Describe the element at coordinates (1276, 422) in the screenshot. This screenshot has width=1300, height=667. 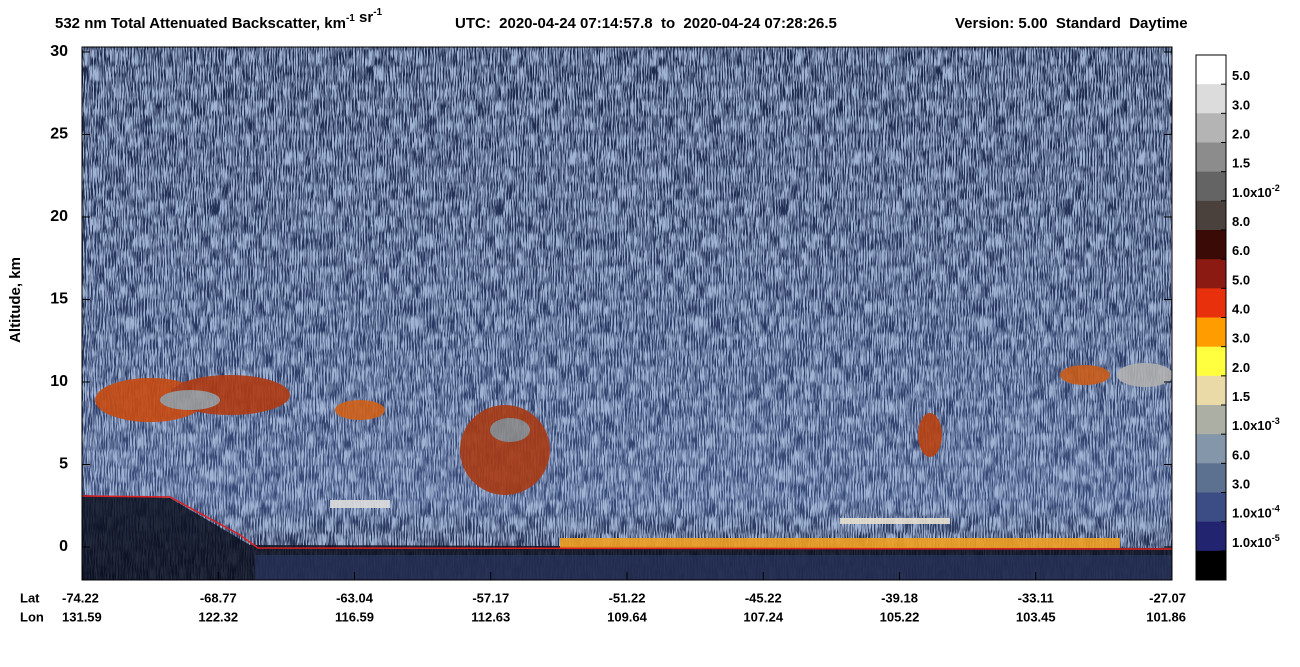
I see `colorbar-label-exp: -3` at that location.